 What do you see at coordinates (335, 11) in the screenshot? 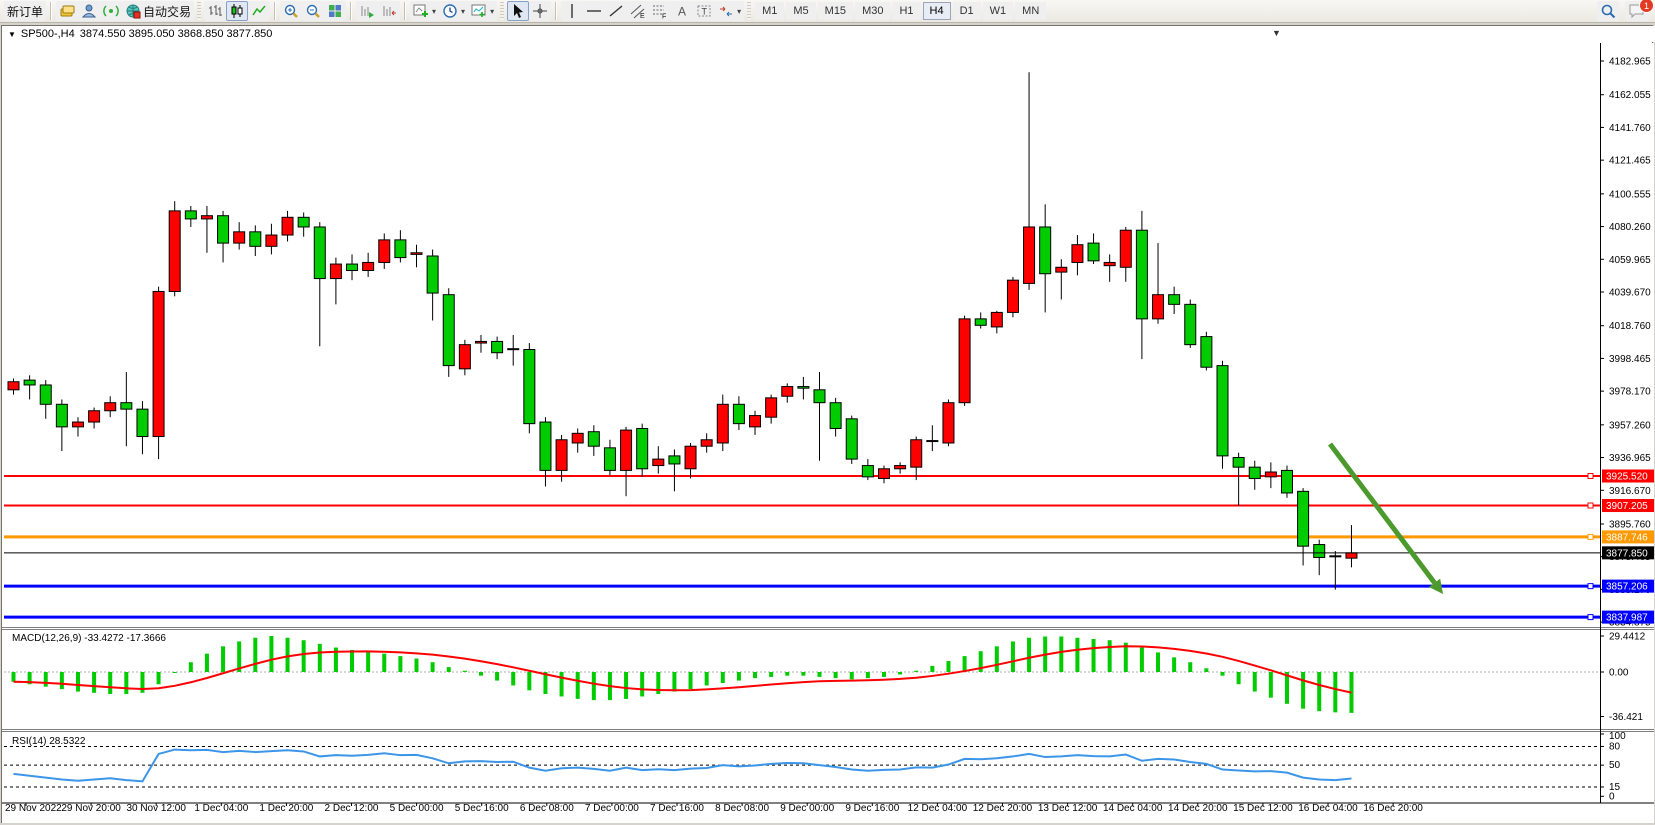
I see `tile-windows-button` at bounding box center [335, 11].